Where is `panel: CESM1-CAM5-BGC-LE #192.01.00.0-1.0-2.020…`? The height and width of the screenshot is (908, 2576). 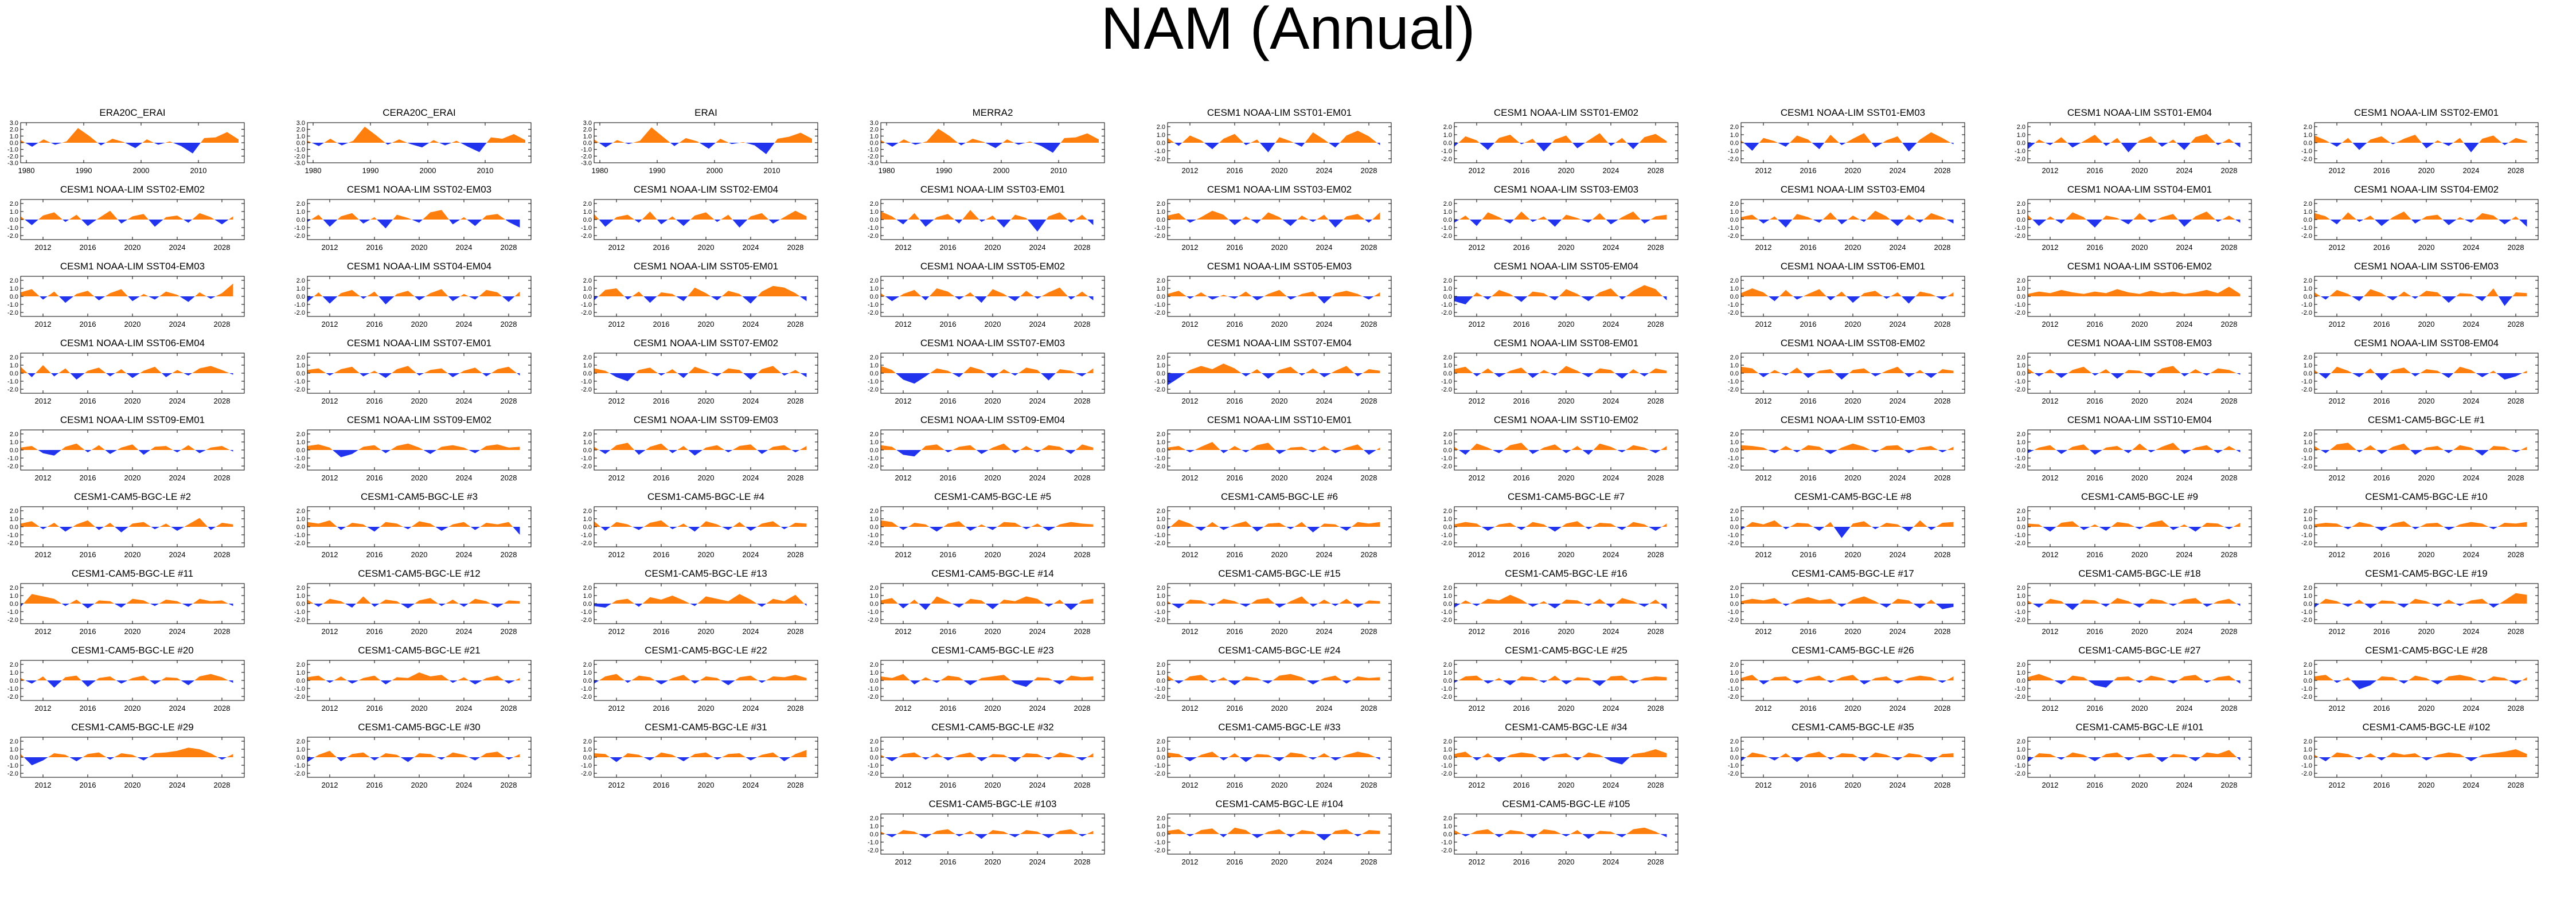
panel: CESM1-CAM5-BGC-LE #192.01.00.0-1.0-2.020… is located at coordinates (2420, 602).